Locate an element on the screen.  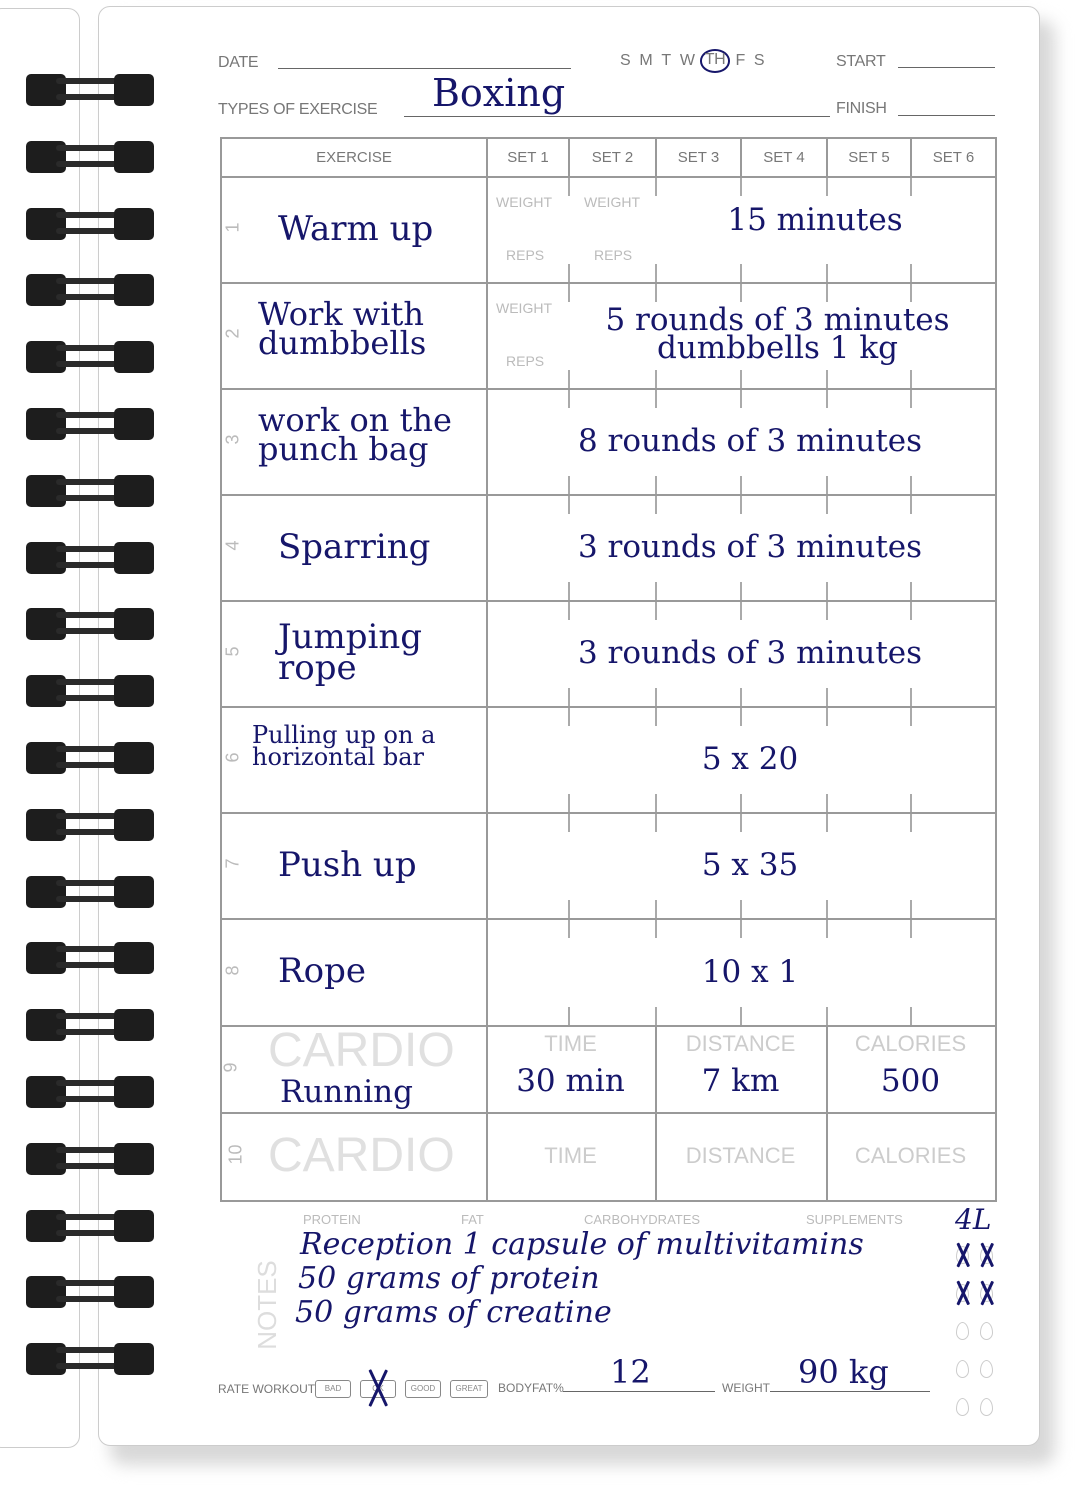
row-number: 8 is located at coordinates (232, 970).